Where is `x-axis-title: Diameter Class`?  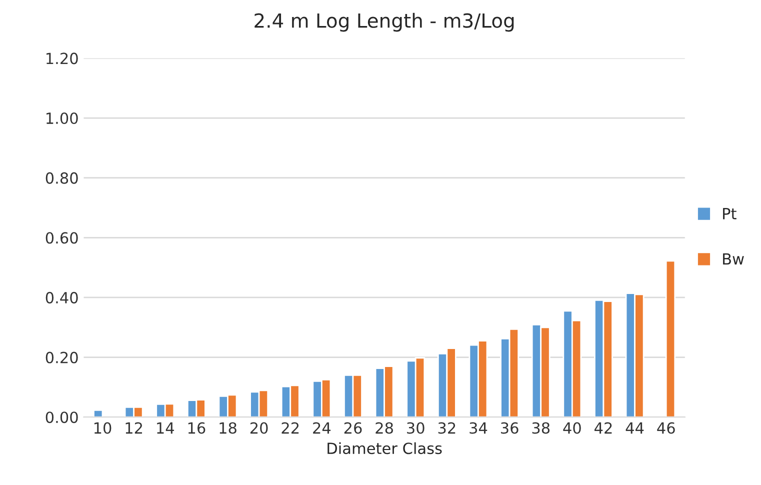 x-axis-title: Diameter Class is located at coordinates (385, 448).